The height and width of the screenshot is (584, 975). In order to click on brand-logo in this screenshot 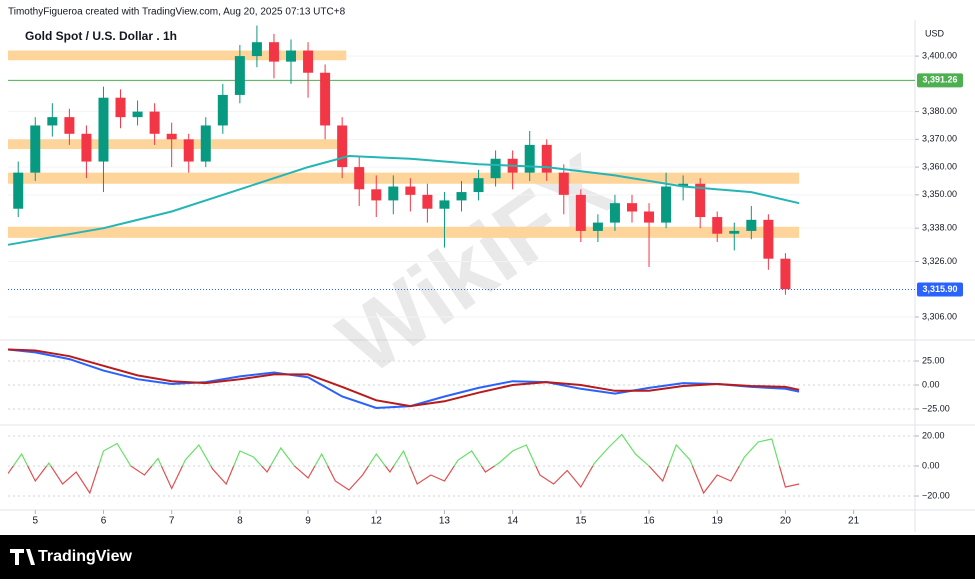, I will do `click(22, 557)`.